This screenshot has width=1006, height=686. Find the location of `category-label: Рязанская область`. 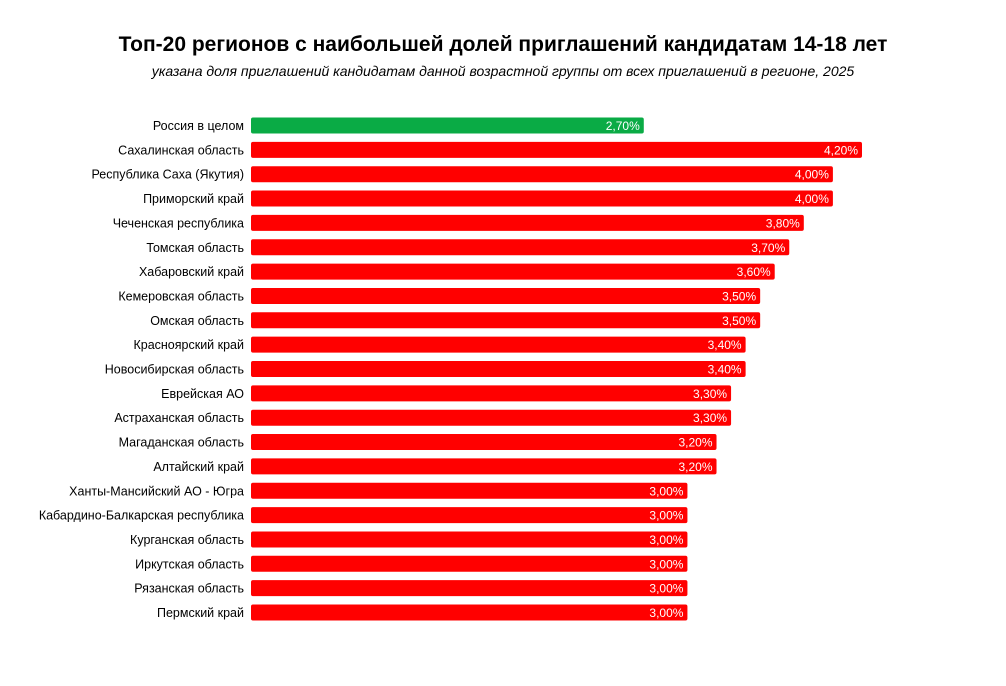

category-label: Рязанская область is located at coordinates (189, 589).